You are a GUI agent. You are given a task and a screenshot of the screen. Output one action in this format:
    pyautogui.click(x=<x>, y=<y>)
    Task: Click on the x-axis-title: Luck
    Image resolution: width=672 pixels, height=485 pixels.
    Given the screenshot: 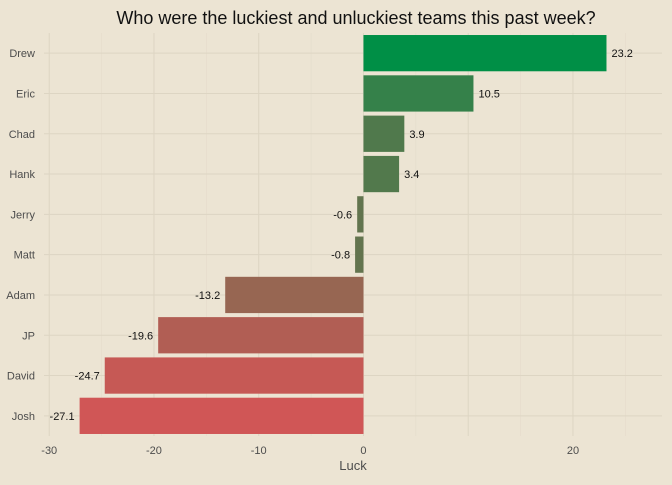 What is the action you would take?
    pyautogui.click(x=353, y=465)
    